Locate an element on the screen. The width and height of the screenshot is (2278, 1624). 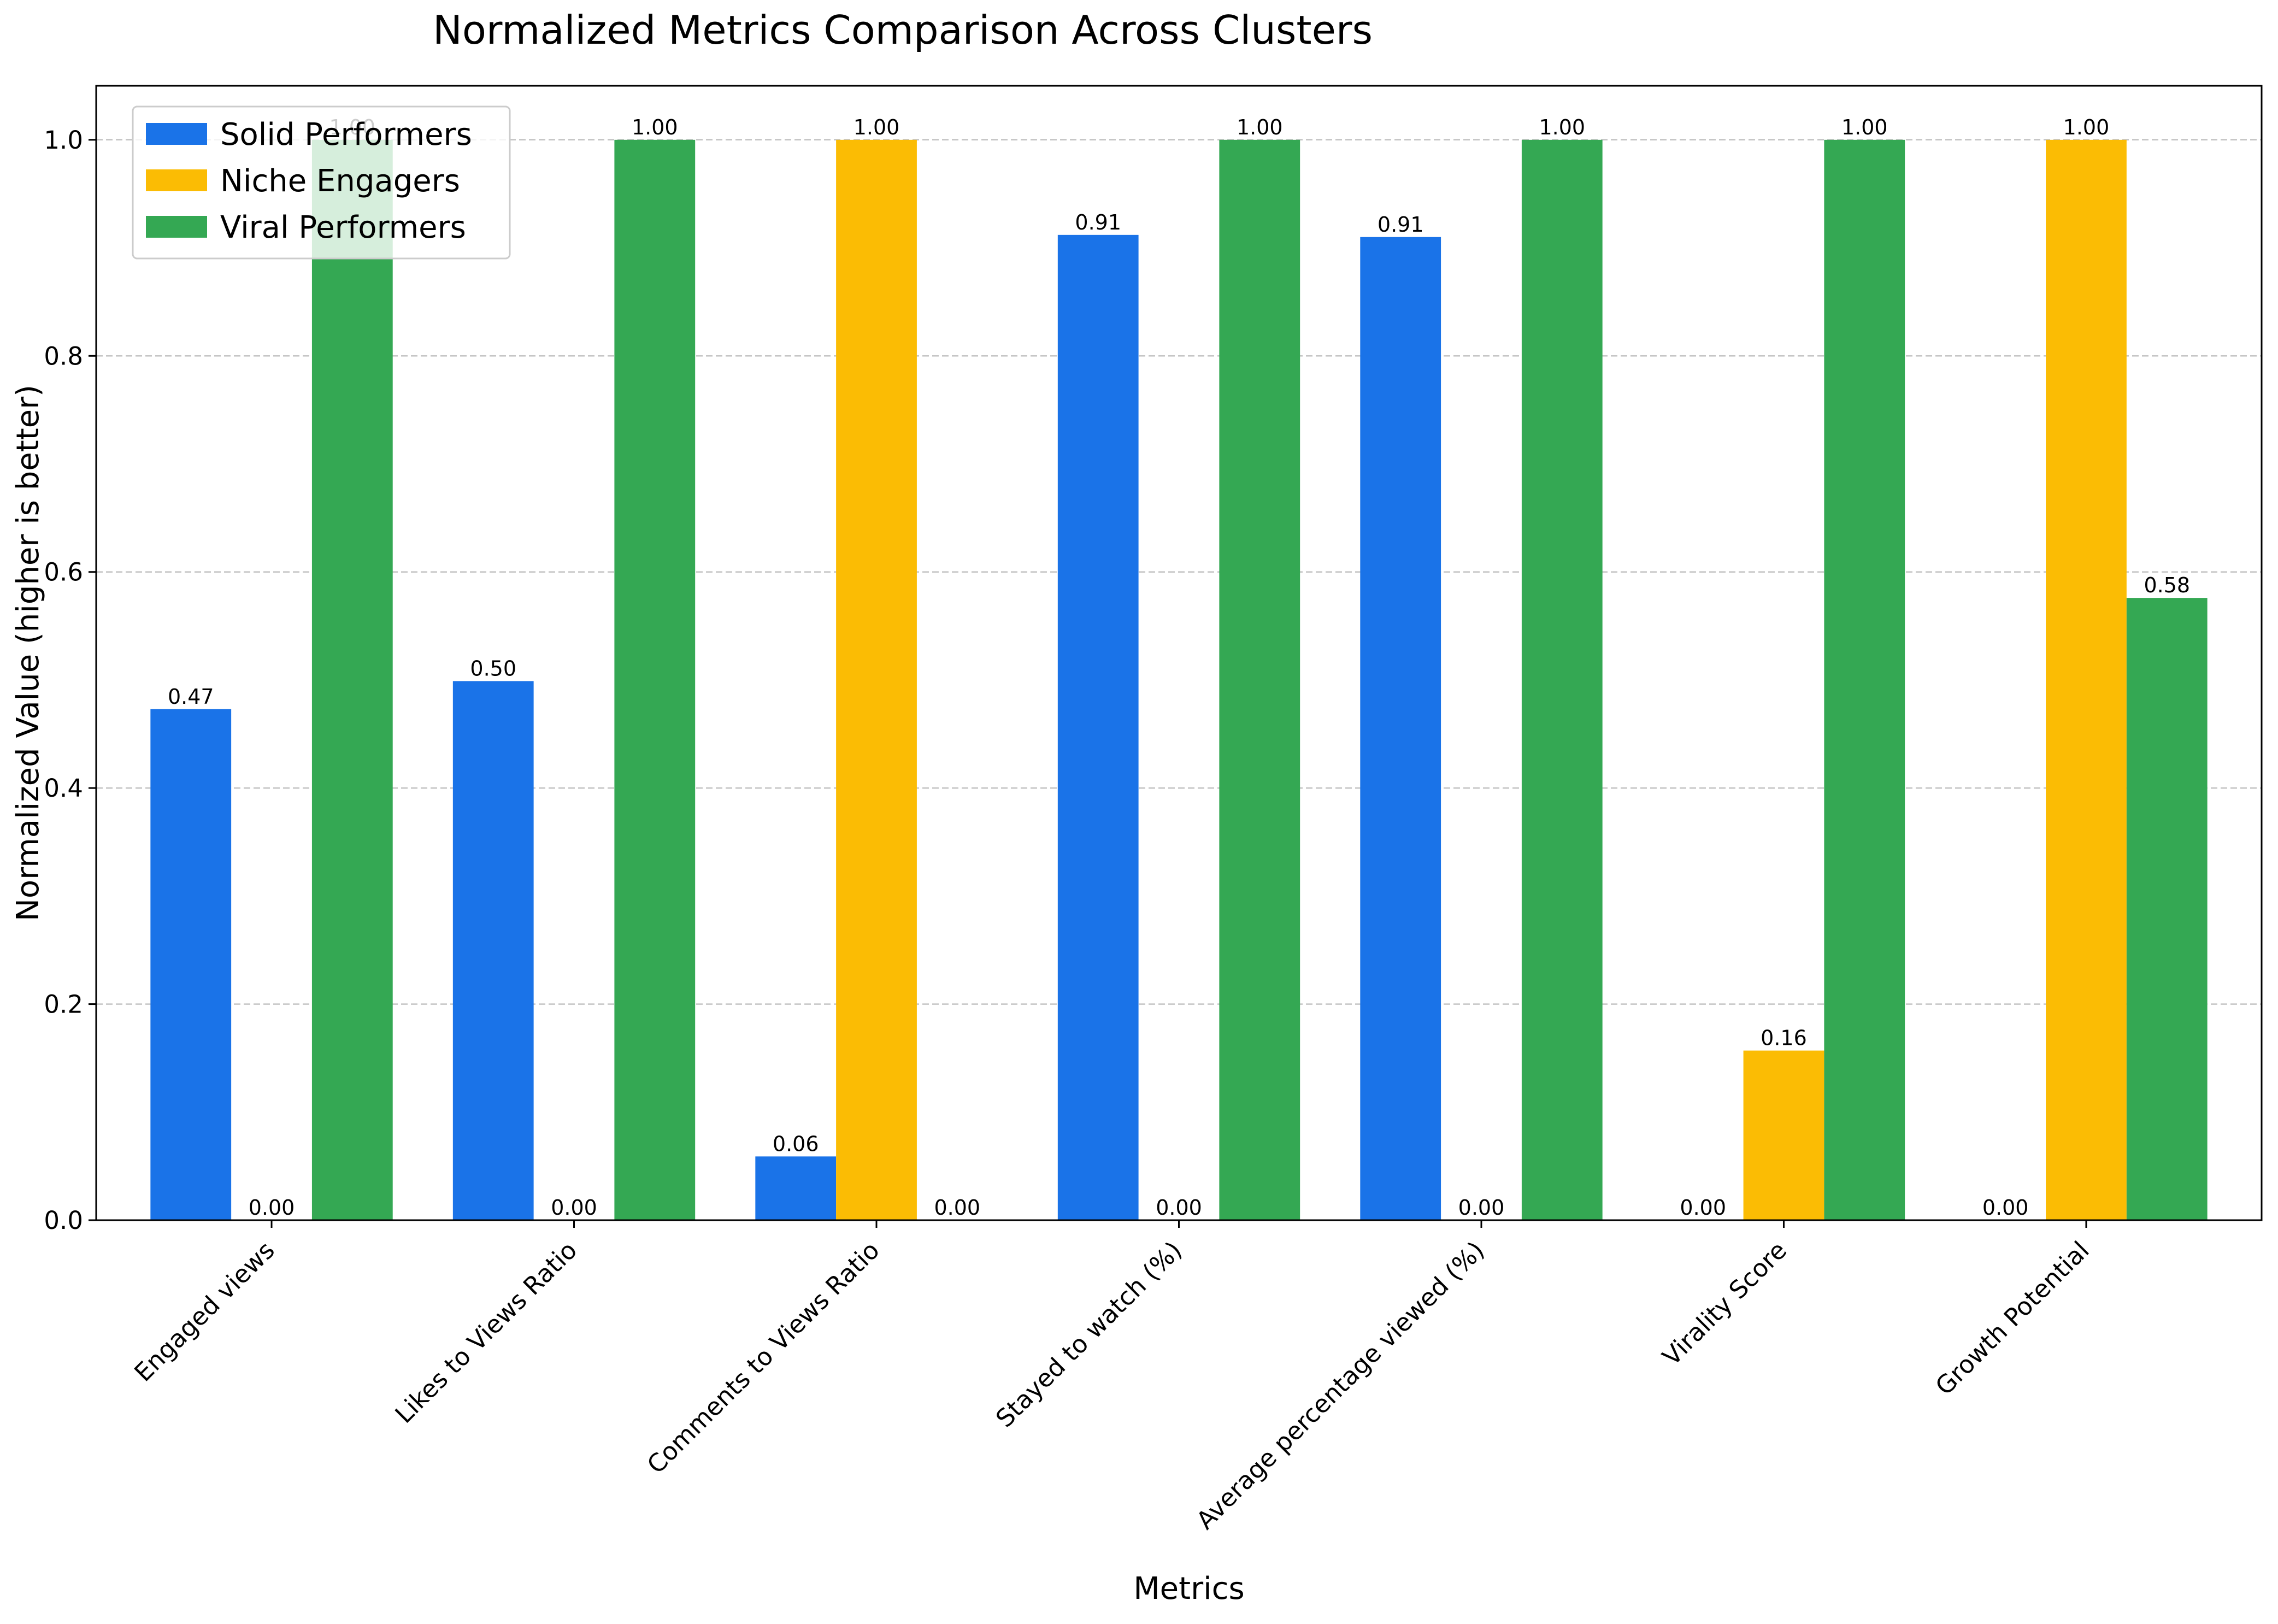
y-tick-label: 1.0 is located at coordinates (63, 140).